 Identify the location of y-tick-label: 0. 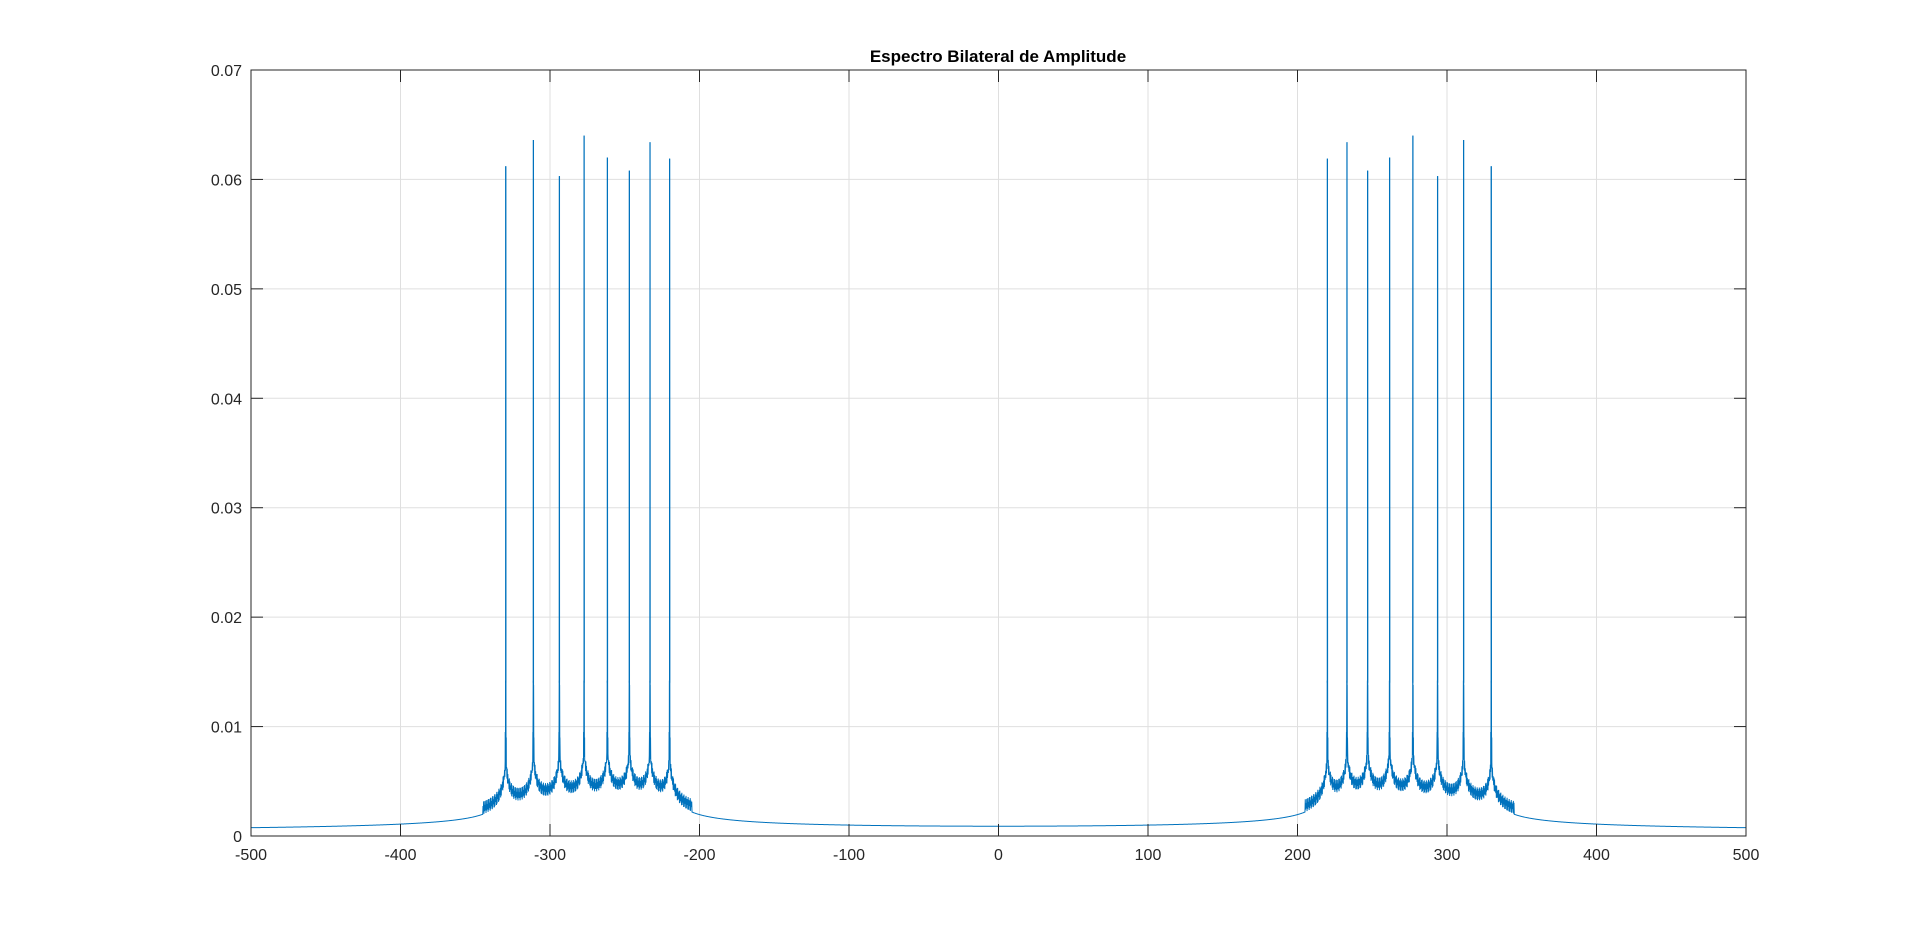
(237, 837).